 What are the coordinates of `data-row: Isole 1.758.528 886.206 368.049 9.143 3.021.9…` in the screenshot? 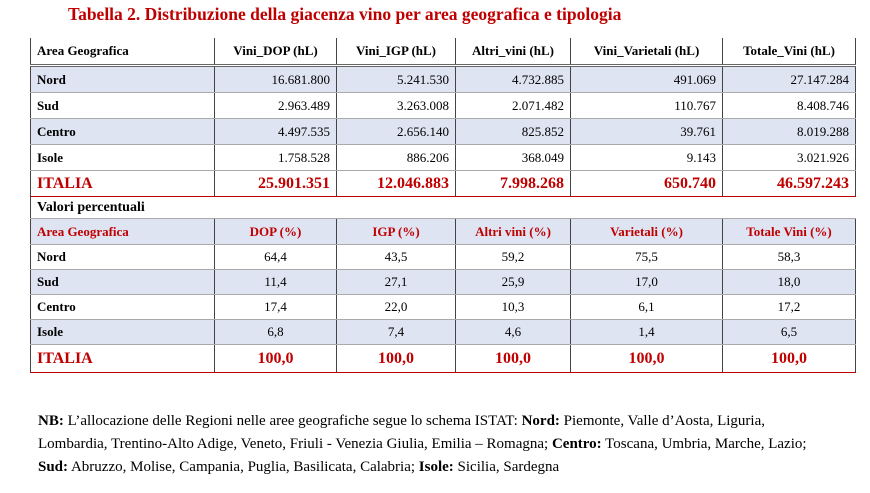 It's located at (443, 157).